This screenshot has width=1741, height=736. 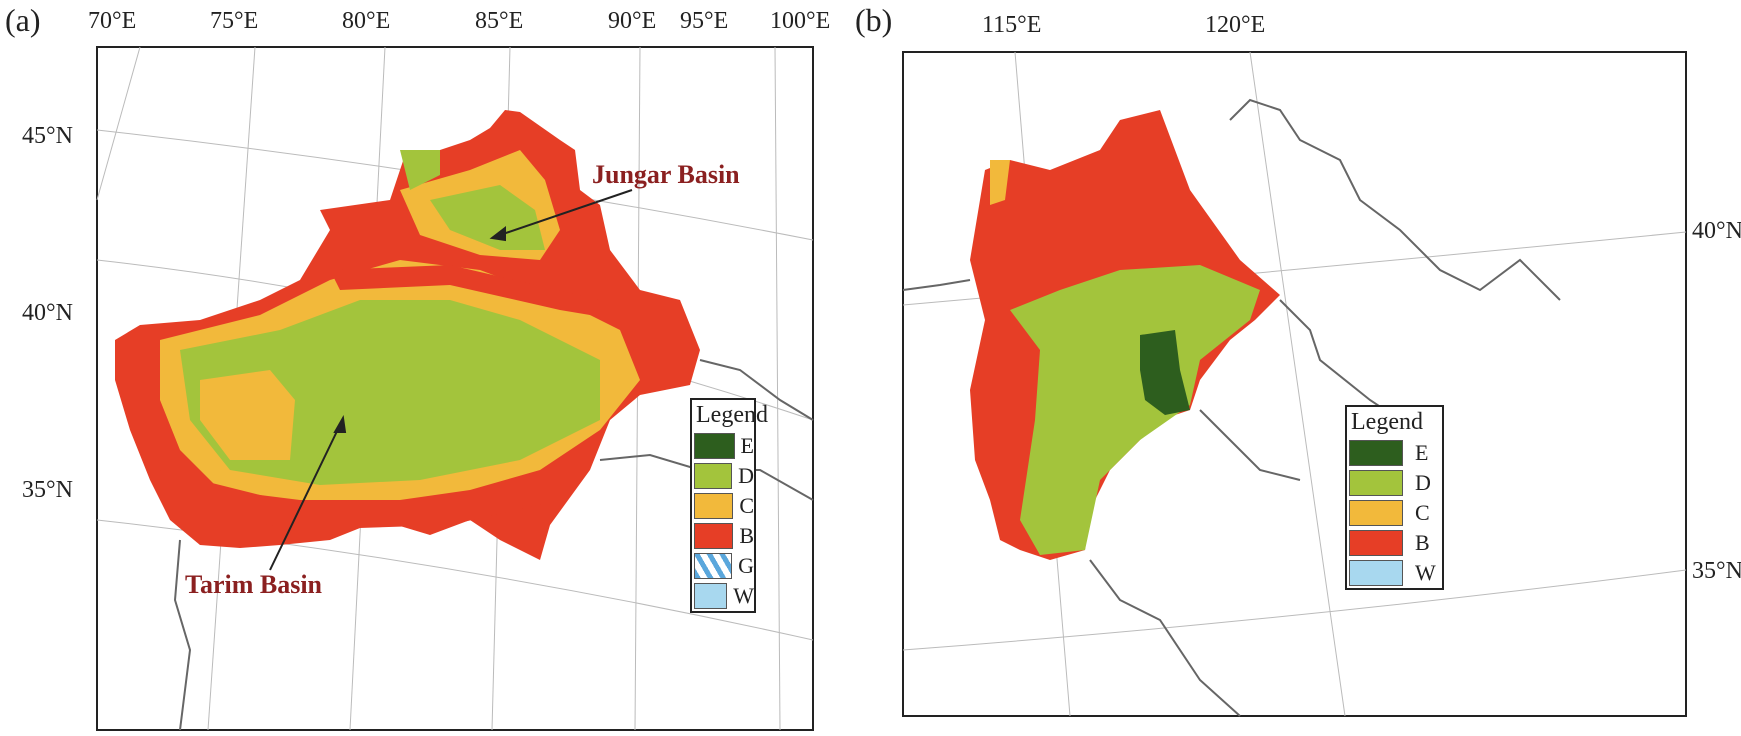 I want to click on tick-label: 85°E, so click(x=499, y=21).